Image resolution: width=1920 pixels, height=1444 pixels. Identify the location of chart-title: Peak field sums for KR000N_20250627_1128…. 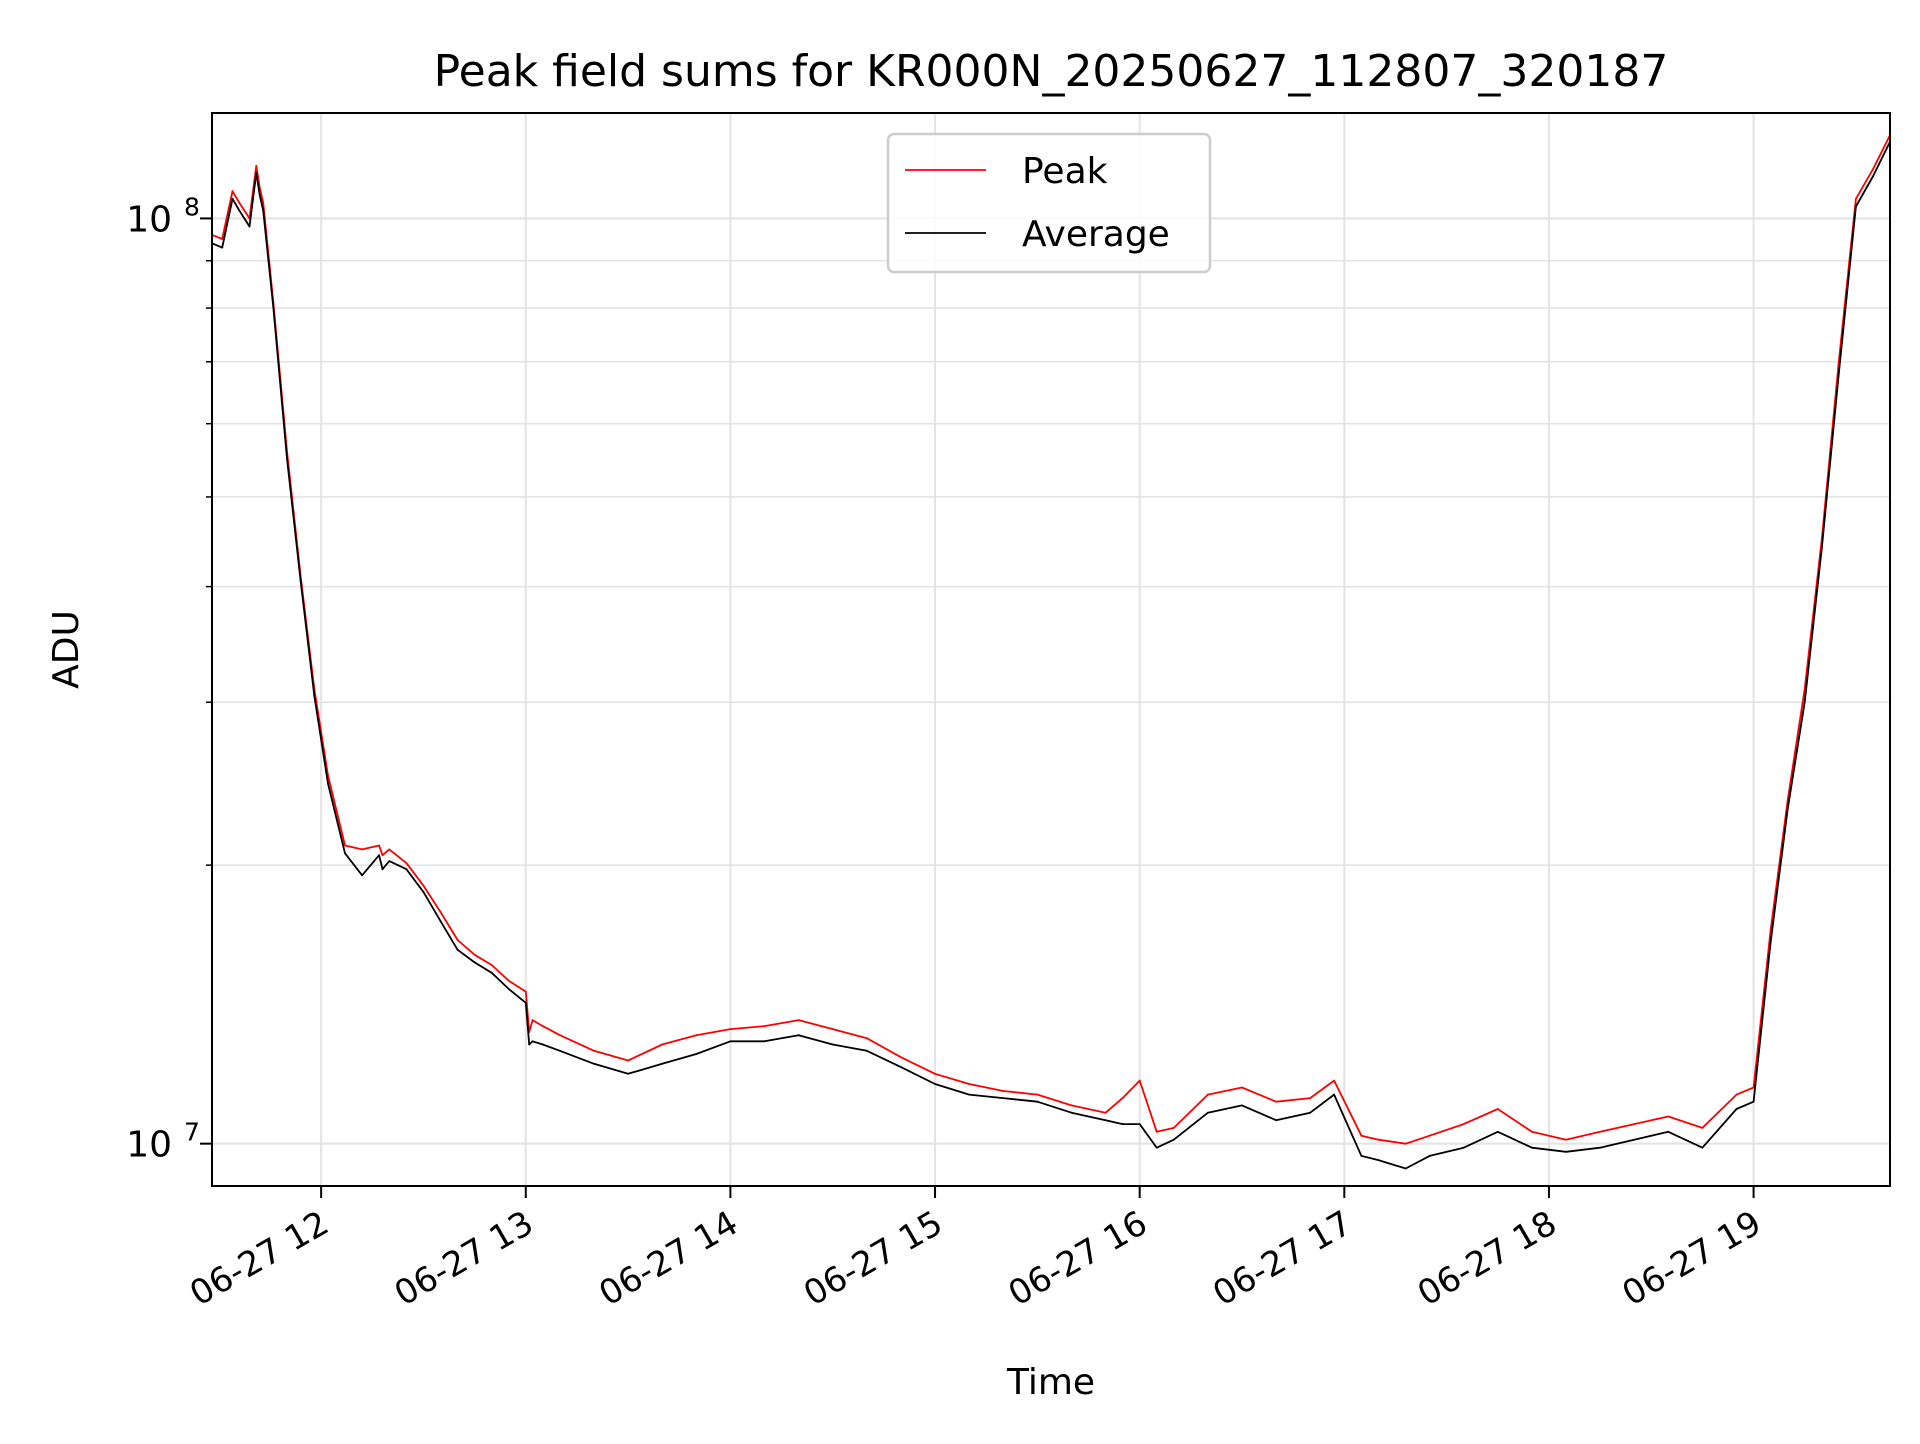
(1051, 71).